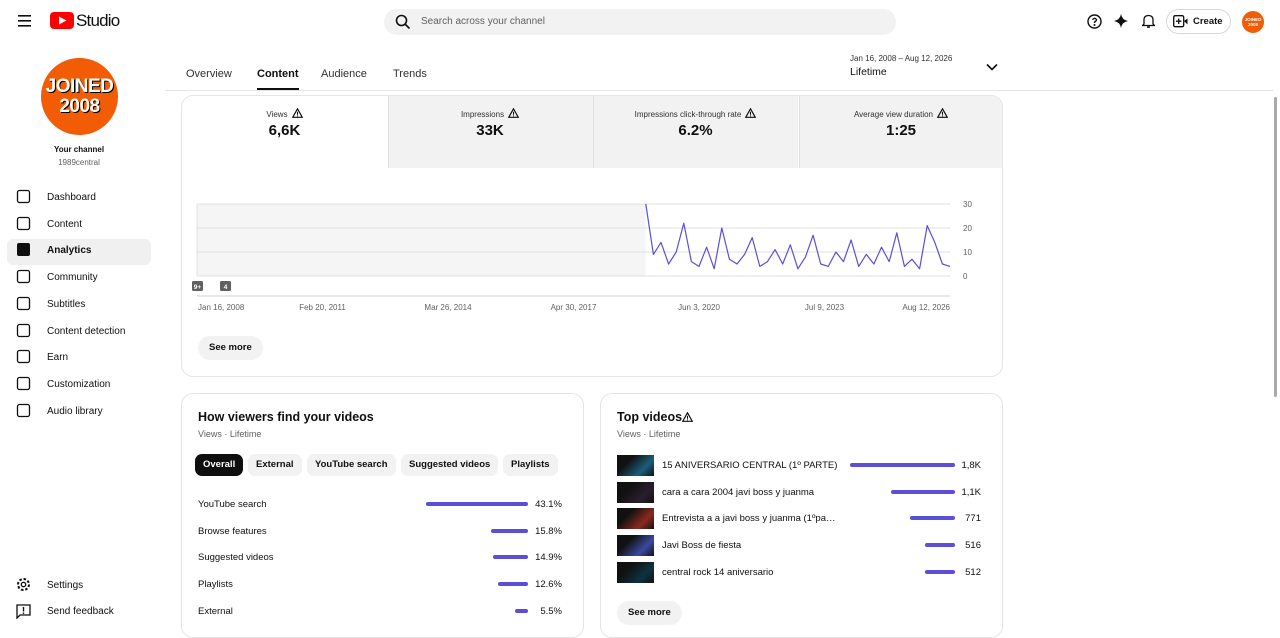 The width and height of the screenshot is (1280, 638). I want to click on video-title: Javi Boss de fiesta, so click(702, 546).